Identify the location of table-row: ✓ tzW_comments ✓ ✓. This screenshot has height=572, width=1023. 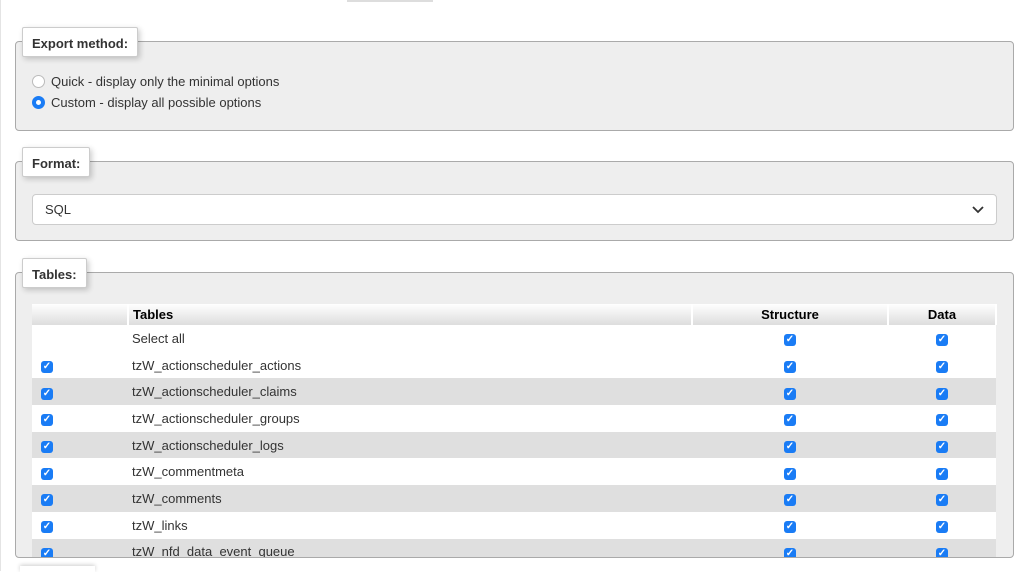
(514, 498).